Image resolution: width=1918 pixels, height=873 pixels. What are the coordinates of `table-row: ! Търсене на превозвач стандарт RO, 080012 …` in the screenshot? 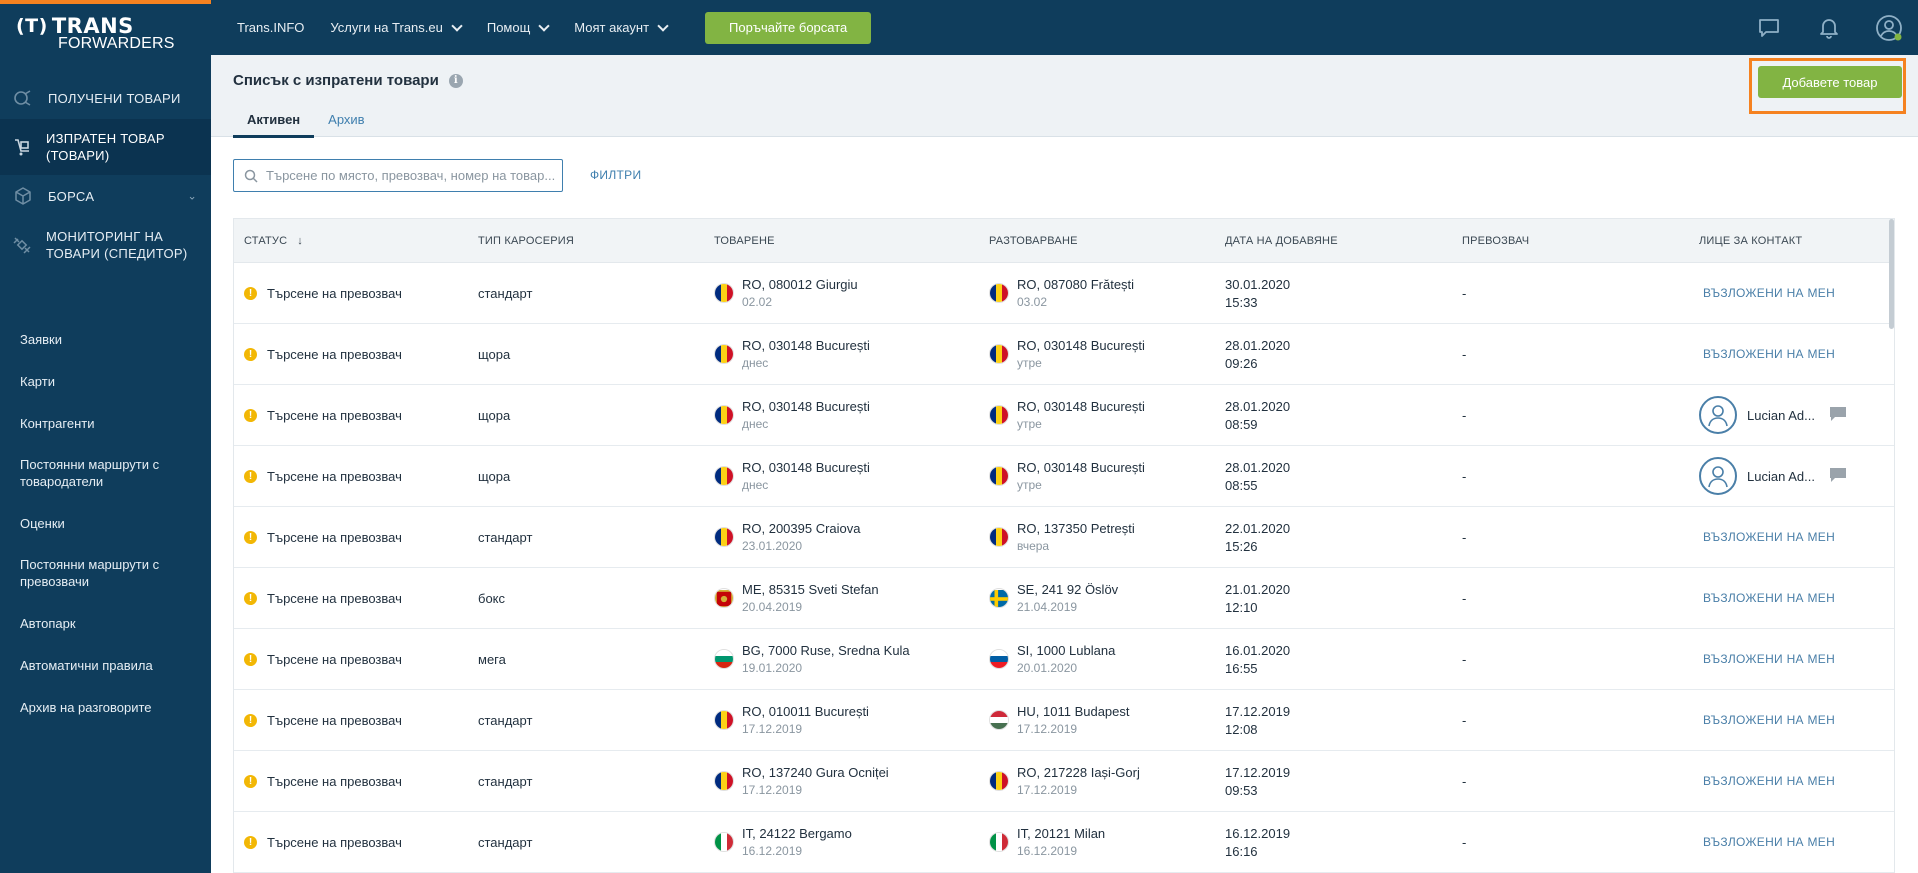 It's located at (1064, 293).